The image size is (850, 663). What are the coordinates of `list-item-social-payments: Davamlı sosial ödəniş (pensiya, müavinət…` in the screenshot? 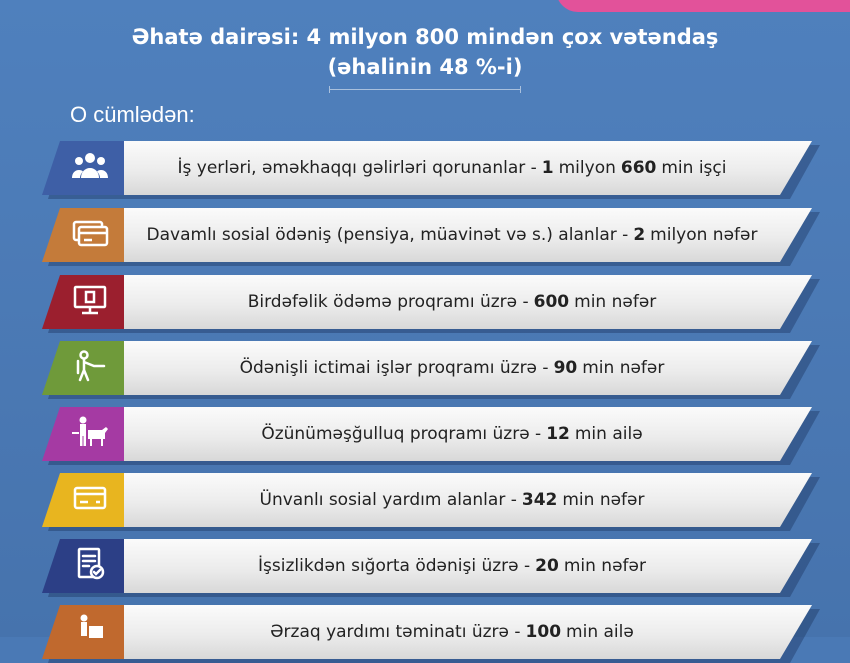 It's located at (425, 235).